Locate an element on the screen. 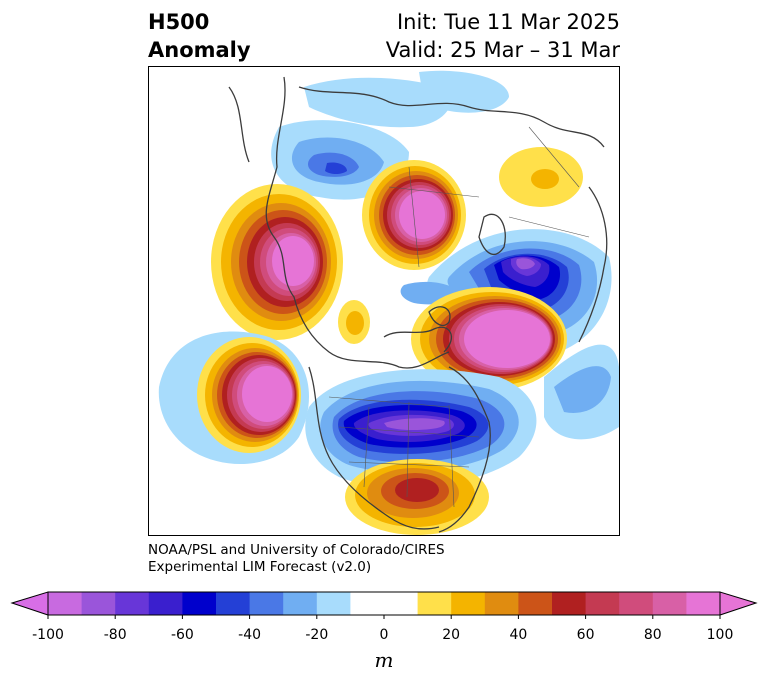  colorbar-over-arrow is located at coordinates (738, 603).